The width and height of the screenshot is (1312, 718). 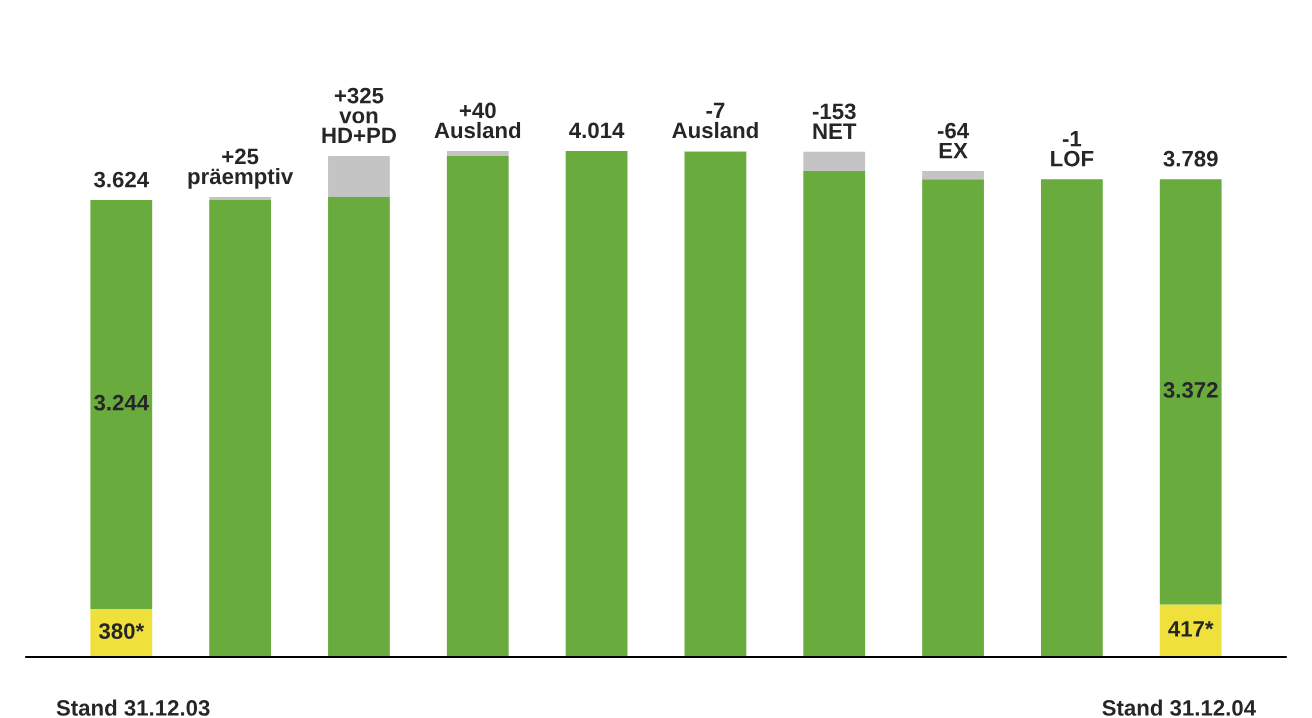 I want to click on annotation: -64 EX, so click(x=953, y=140).